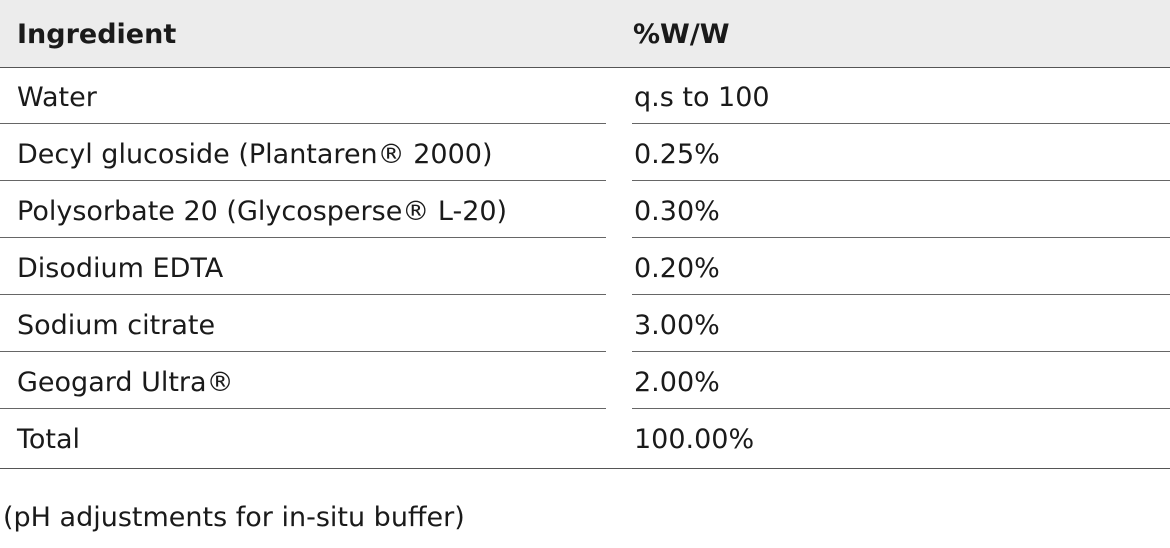  I want to click on percent-cell: 2.00%, so click(901, 381).